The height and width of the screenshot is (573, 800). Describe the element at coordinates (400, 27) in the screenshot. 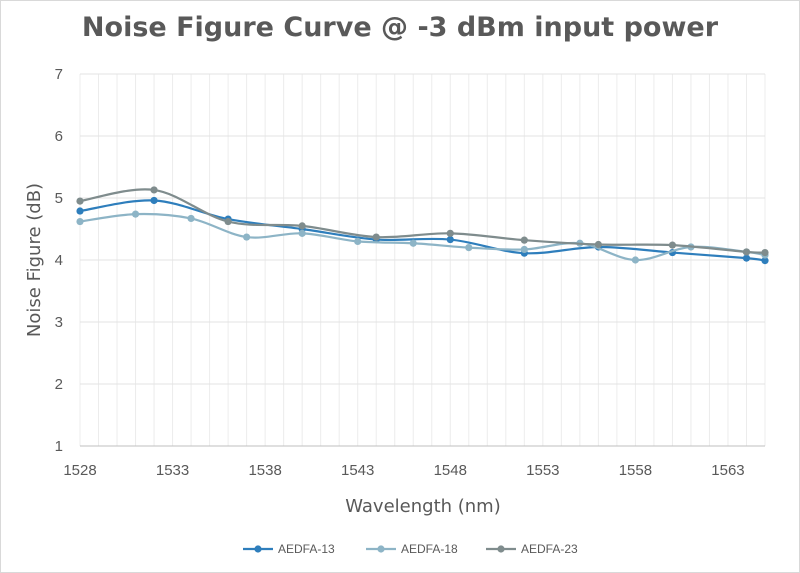

I see `chart-title: Noise Figure Curve @ -3 dBm input power` at that location.